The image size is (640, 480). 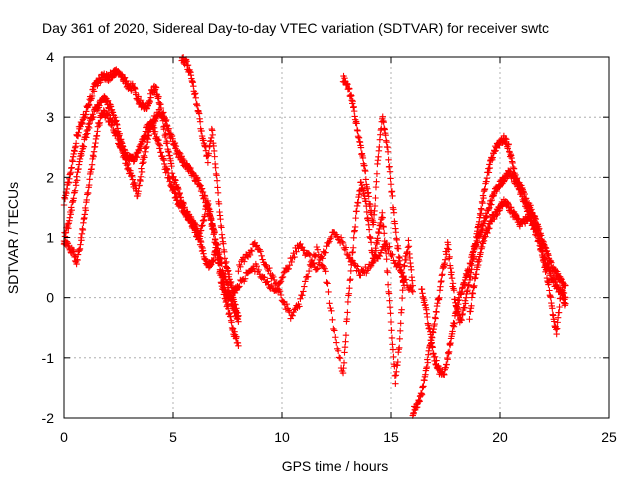 What do you see at coordinates (50, 238) in the screenshot?
I see `y-tick-label: 1` at bounding box center [50, 238].